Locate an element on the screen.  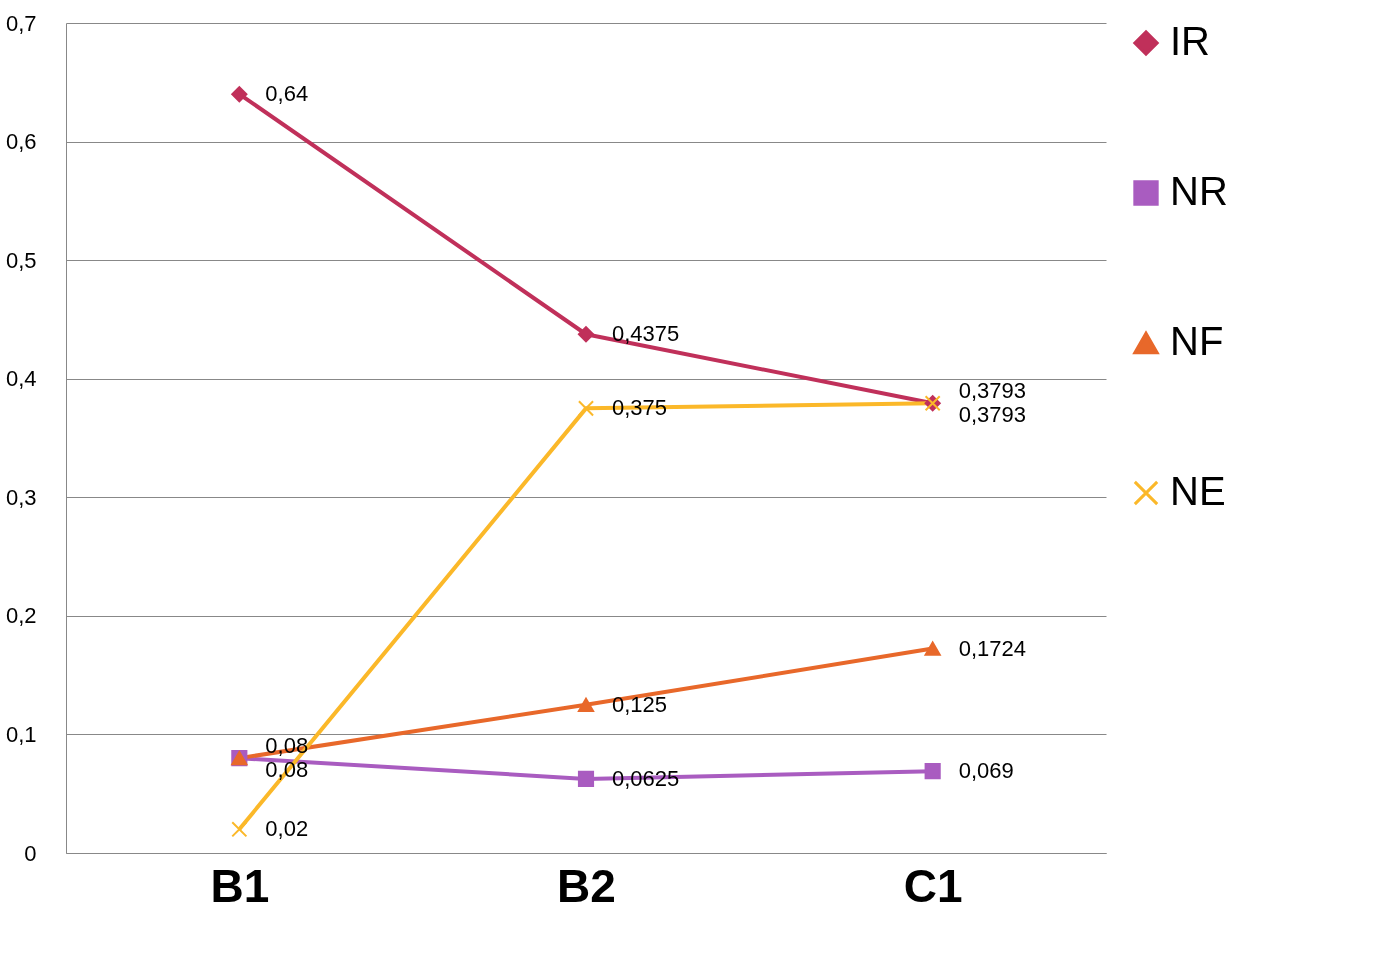
legend-label: NF is located at coordinates (1197, 341).